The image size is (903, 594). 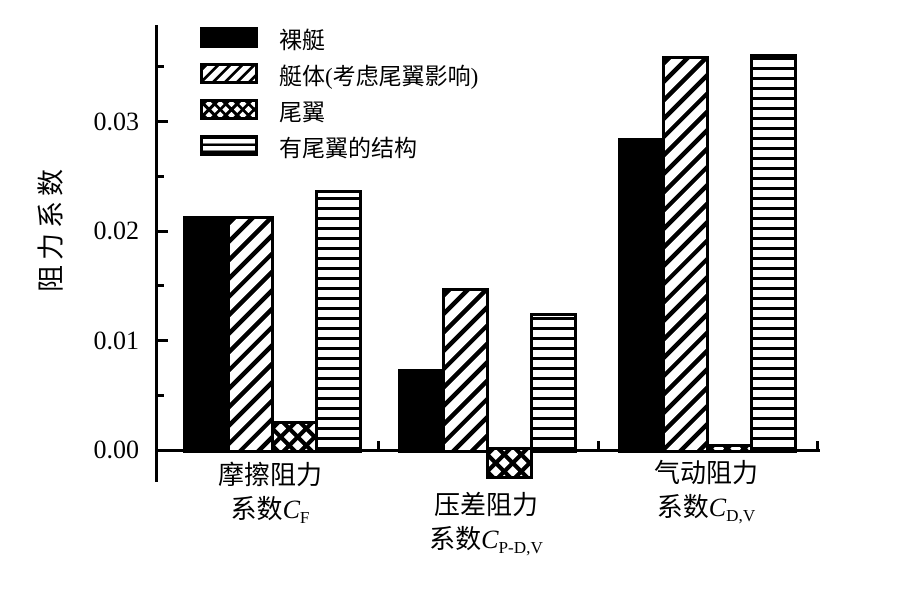 I want to click on crosshatch-swatch-icon, so click(x=229, y=109).